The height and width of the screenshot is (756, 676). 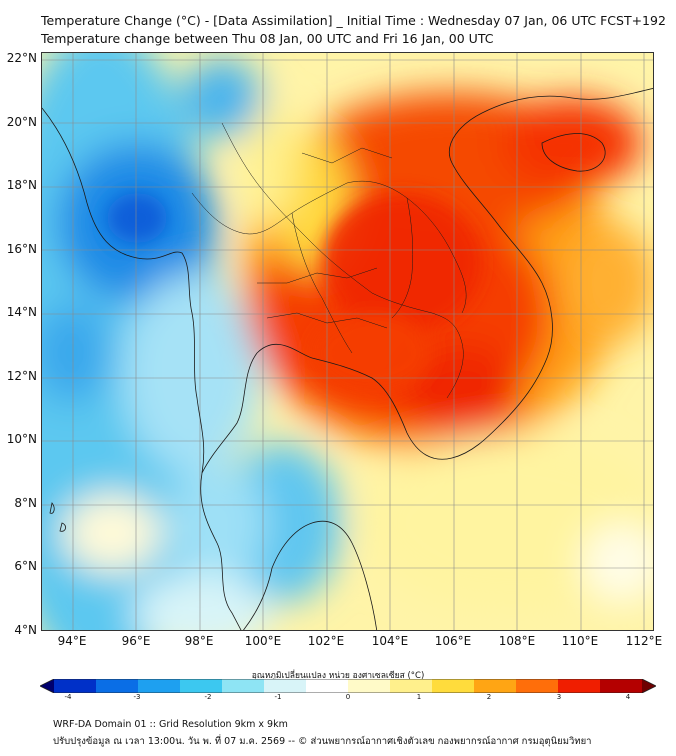 What do you see at coordinates (348, 697) in the screenshot?
I see `colorbar-tick: 0` at bounding box center [348, 697].